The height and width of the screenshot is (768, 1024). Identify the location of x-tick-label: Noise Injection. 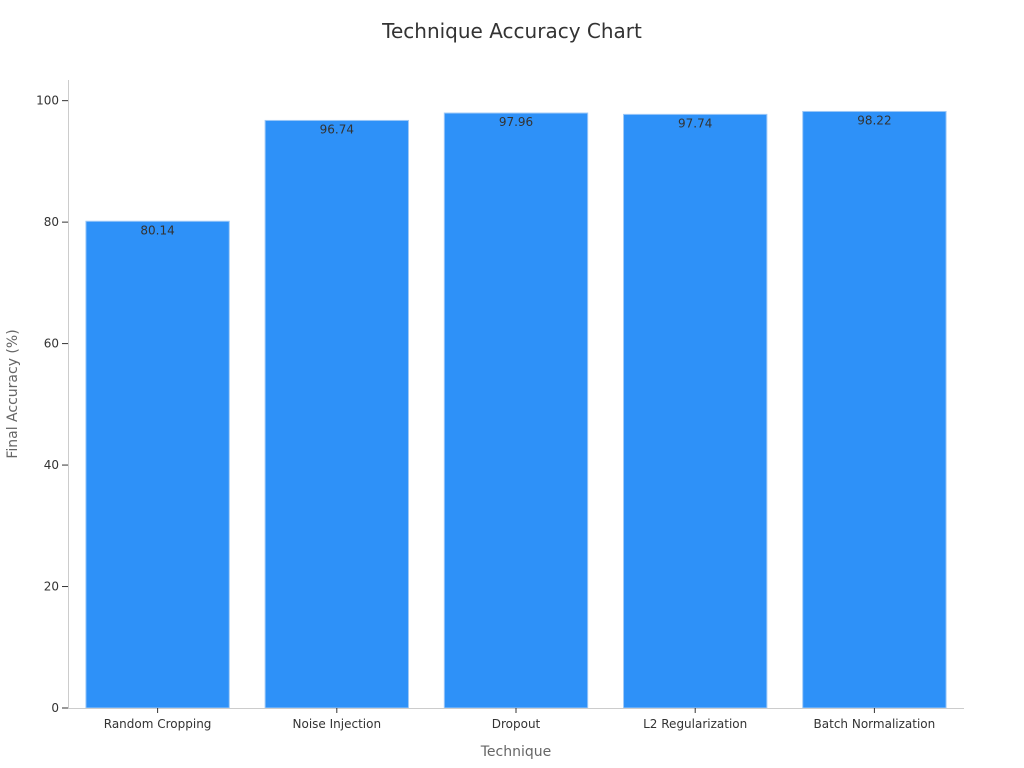
(337, 724).